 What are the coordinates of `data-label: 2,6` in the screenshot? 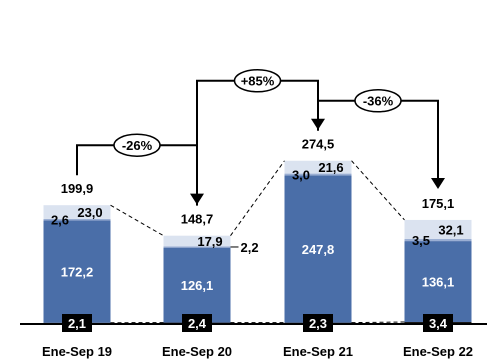 It's located at (60, 220).